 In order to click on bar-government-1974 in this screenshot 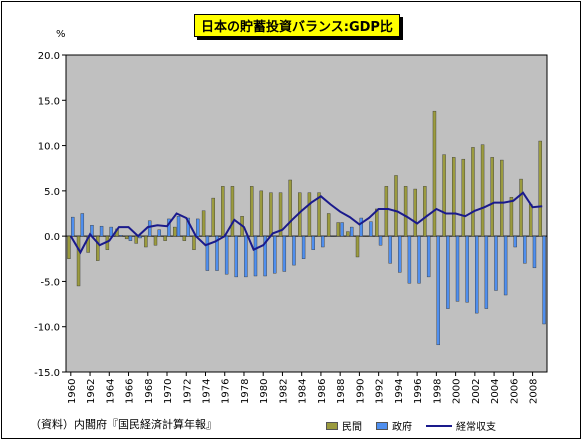, I will do `click(207, 253)`.